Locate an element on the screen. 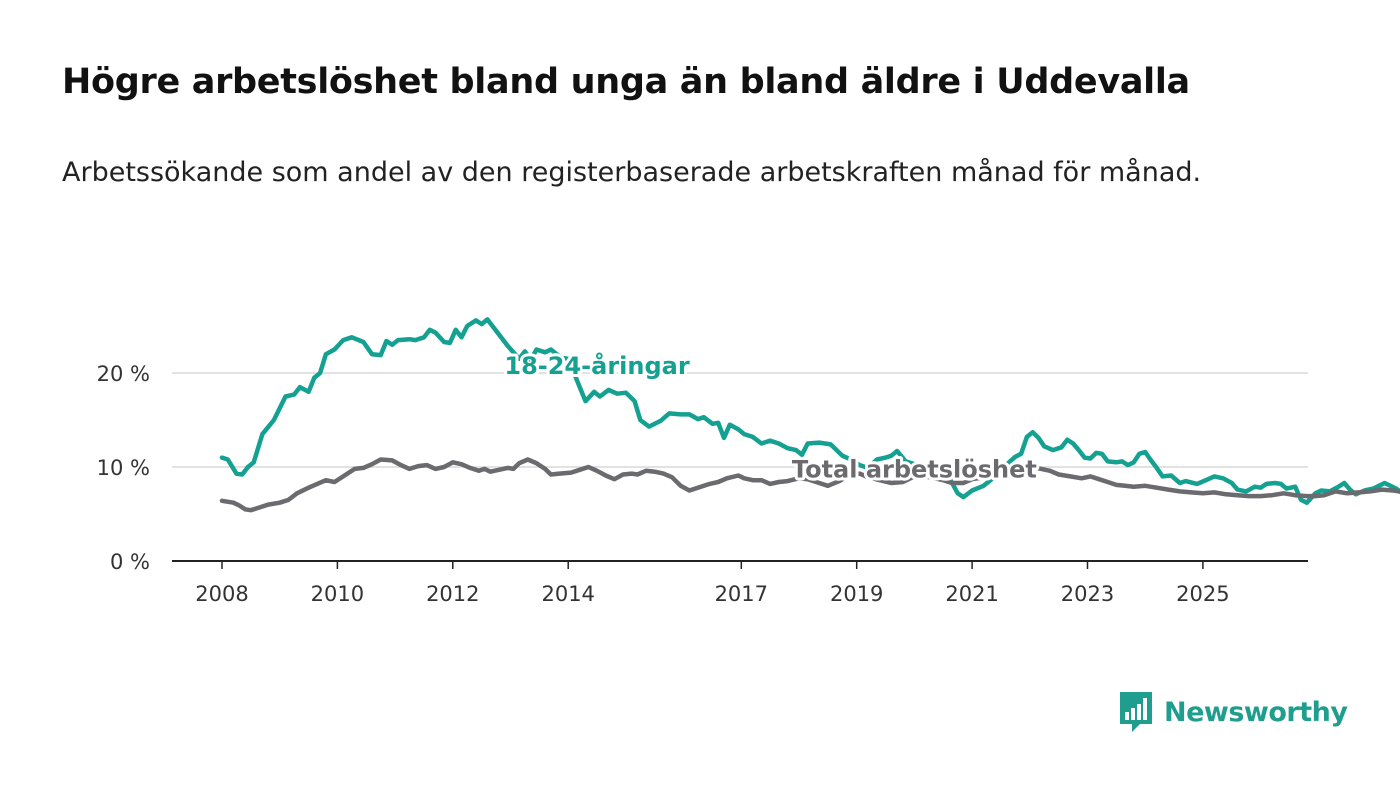 The image size is (1400, 794). x-tick-label: 2017 is located at coordinates (741, 594).